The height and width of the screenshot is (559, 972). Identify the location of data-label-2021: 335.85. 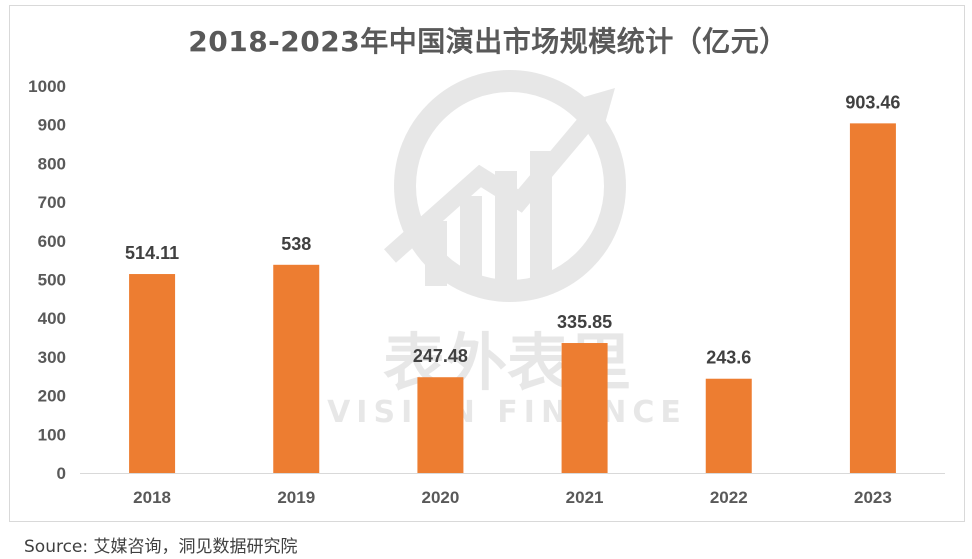
(584, 322).